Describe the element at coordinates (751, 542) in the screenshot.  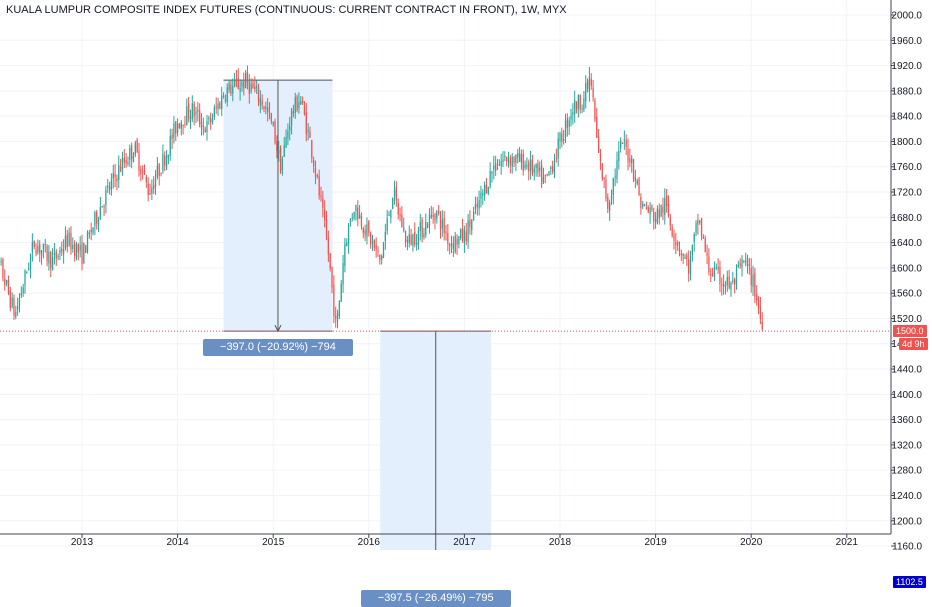
I see `x-tick-label: 2020` at that location.